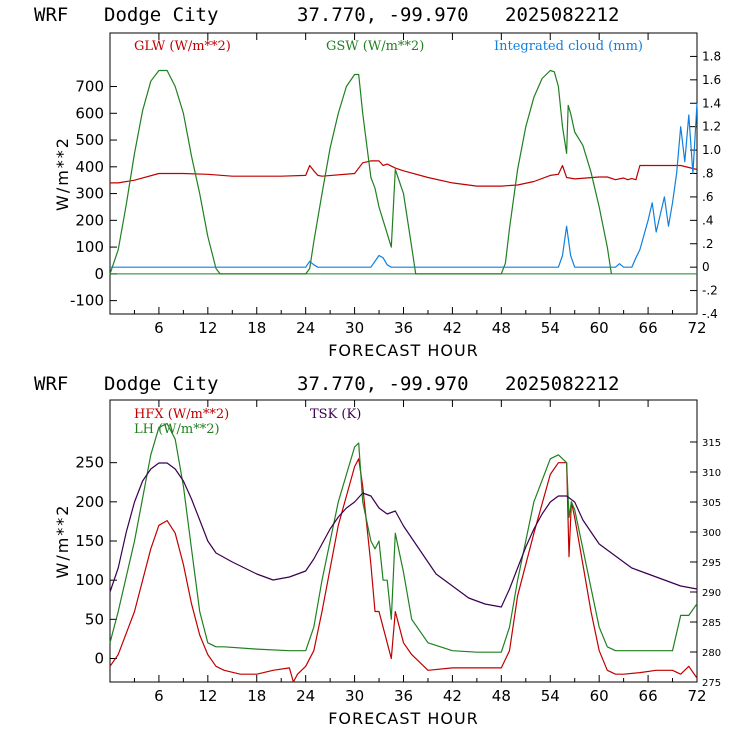  Describe the element at coordinates (404, 173) in the screenshot. I see `series-line-glw` at that location.